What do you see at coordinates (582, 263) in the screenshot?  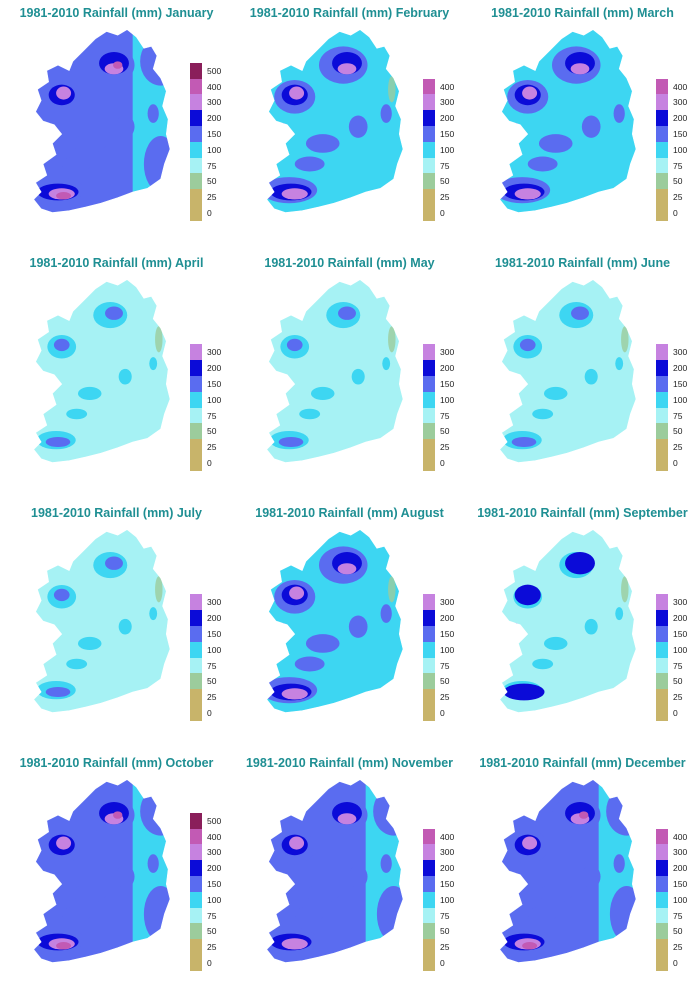 I see `panel-title: 1981-2010 Rainfall (mm) June` at bounding box center [582, 263].